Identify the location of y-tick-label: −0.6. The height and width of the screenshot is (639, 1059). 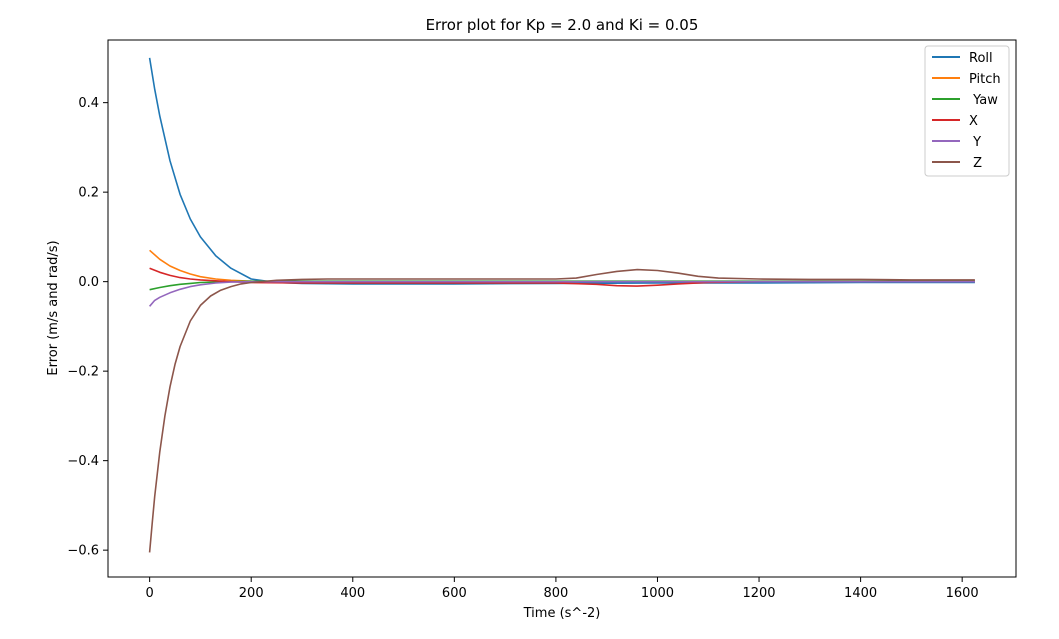
(83, 551).